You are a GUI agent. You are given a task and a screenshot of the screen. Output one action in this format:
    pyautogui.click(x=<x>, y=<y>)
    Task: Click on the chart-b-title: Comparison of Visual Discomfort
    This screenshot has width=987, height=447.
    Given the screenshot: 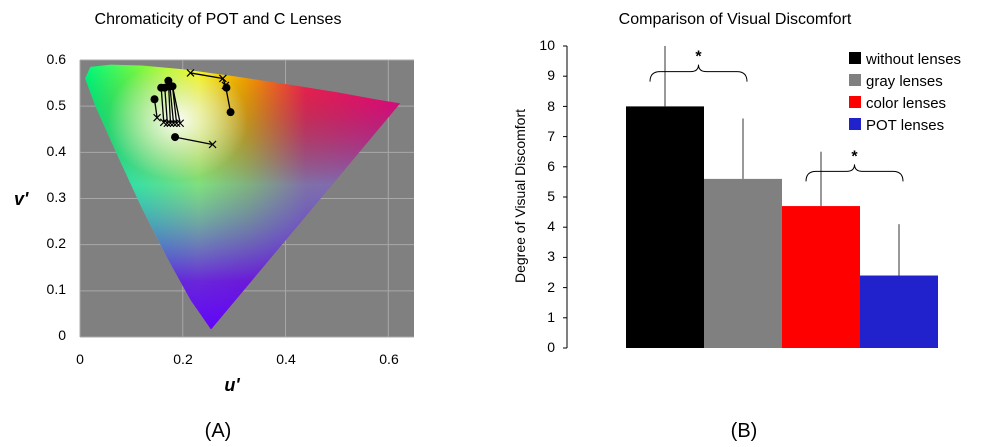 What is the action you would take?
    pyautogui.click(x=735, y=19)
    